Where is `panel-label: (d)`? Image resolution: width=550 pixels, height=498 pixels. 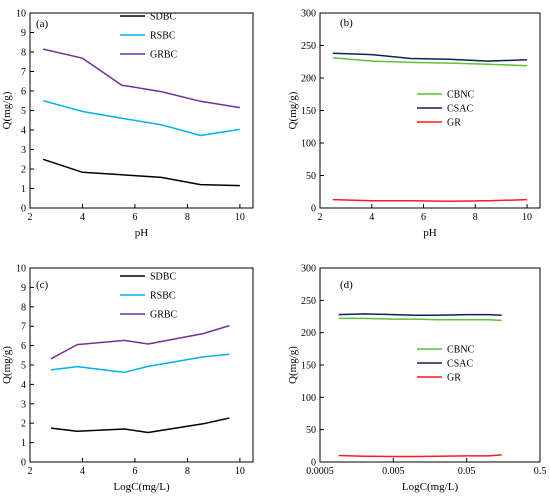 panel-label: (d) is located at coordinates (346, 285).